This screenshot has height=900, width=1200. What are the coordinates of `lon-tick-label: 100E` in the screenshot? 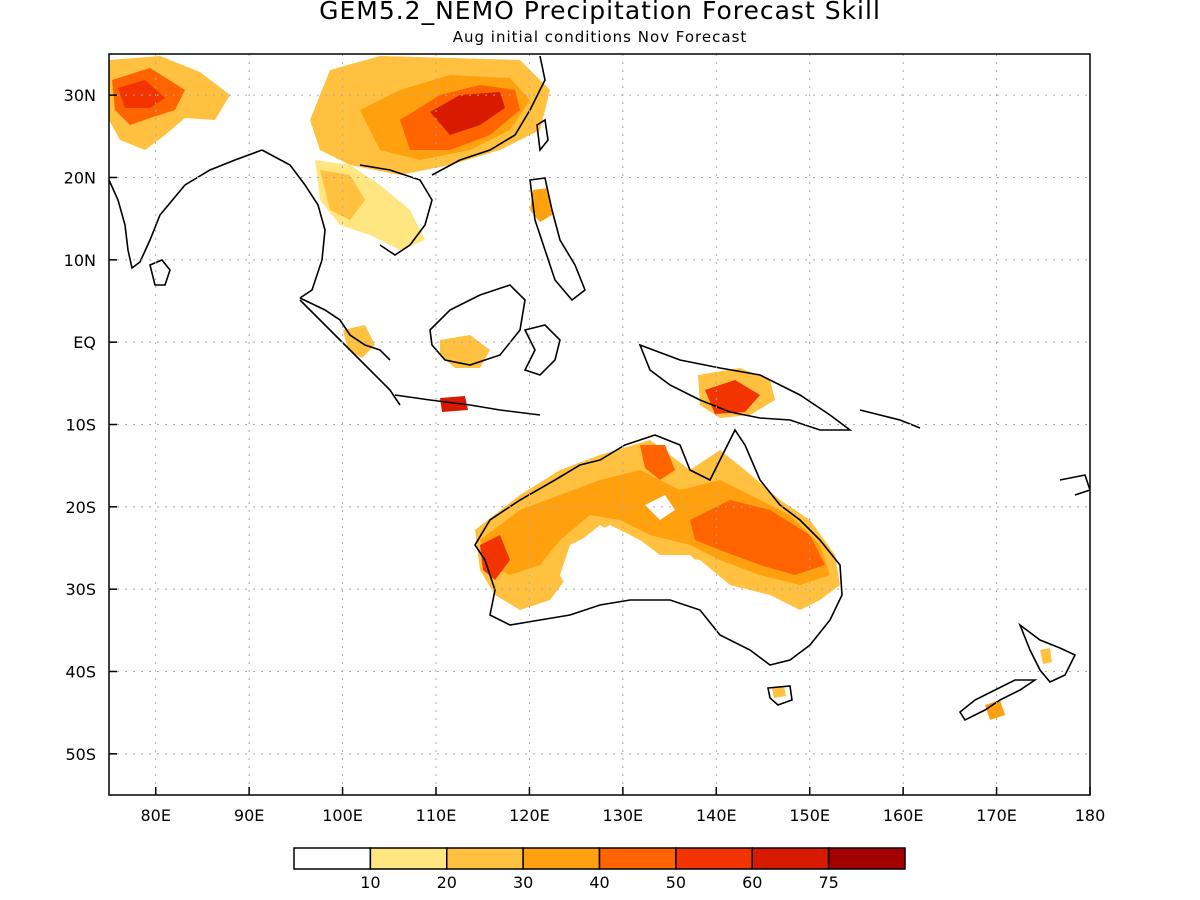 It's located at (342, 815).